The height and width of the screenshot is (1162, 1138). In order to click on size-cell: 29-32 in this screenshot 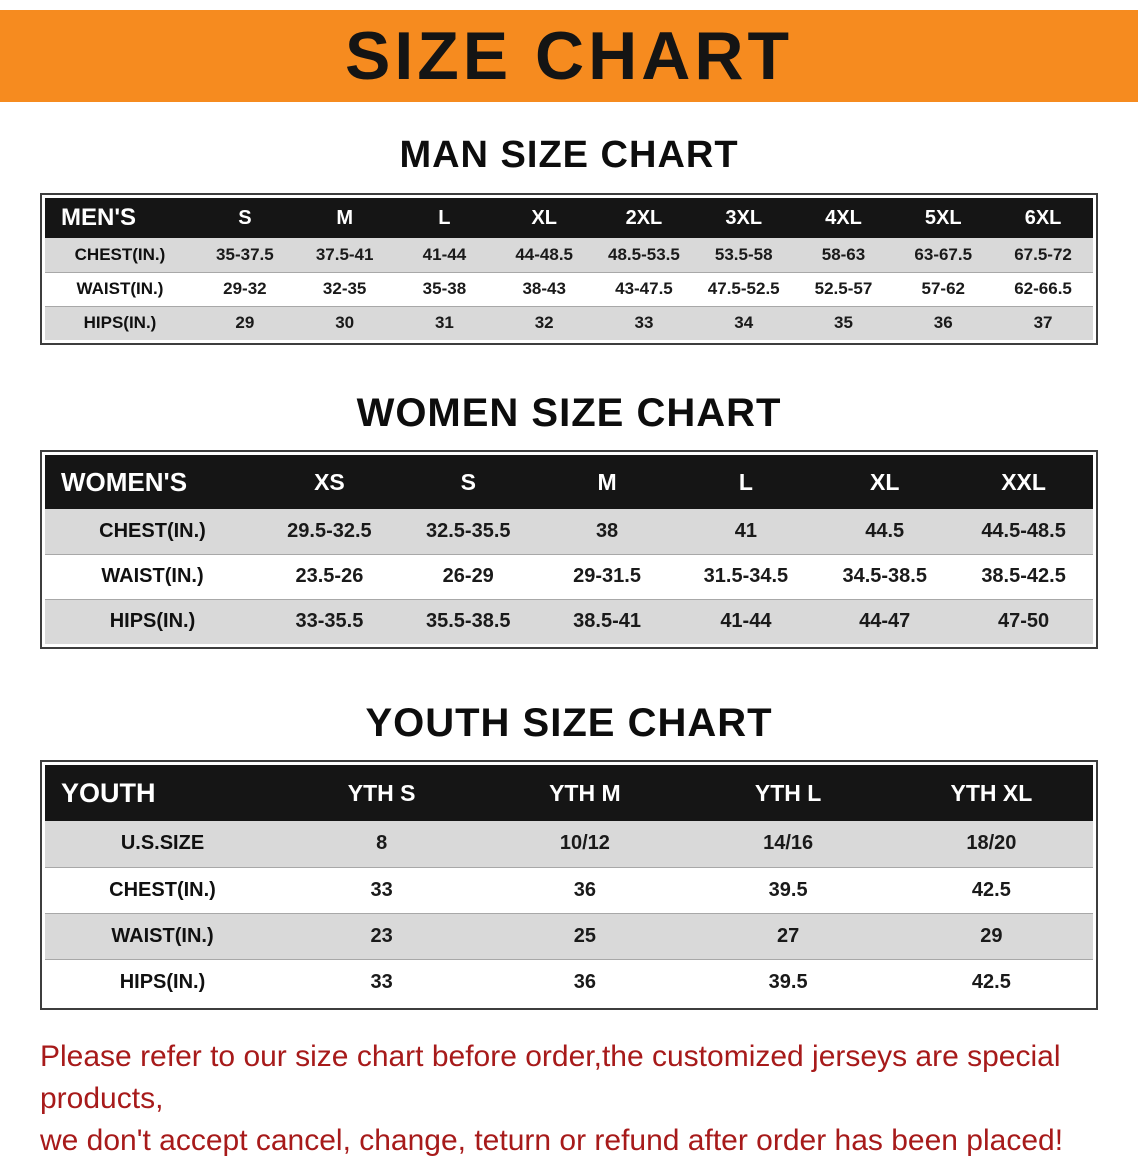, I will do `click(245, 289)`.